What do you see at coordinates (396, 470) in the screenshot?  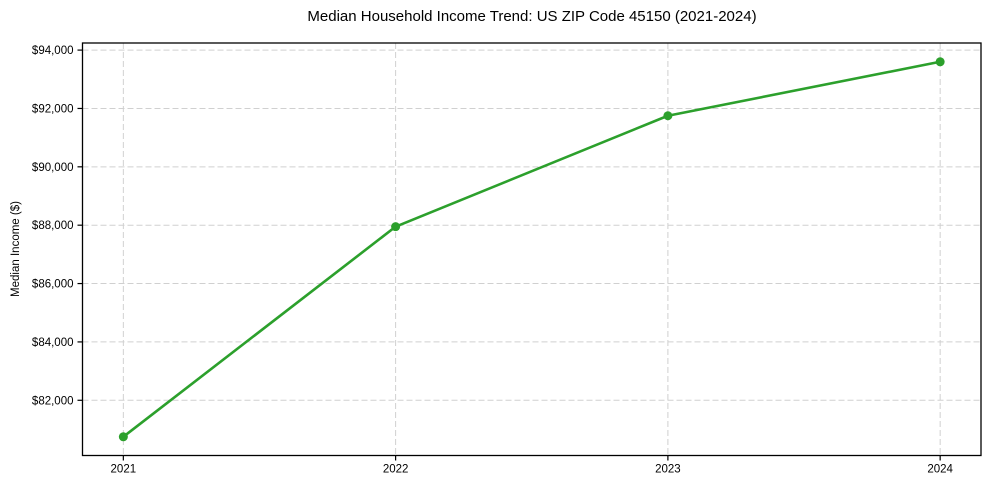 I see `x-tick-label: 2022` at bounding box center [396, 470].